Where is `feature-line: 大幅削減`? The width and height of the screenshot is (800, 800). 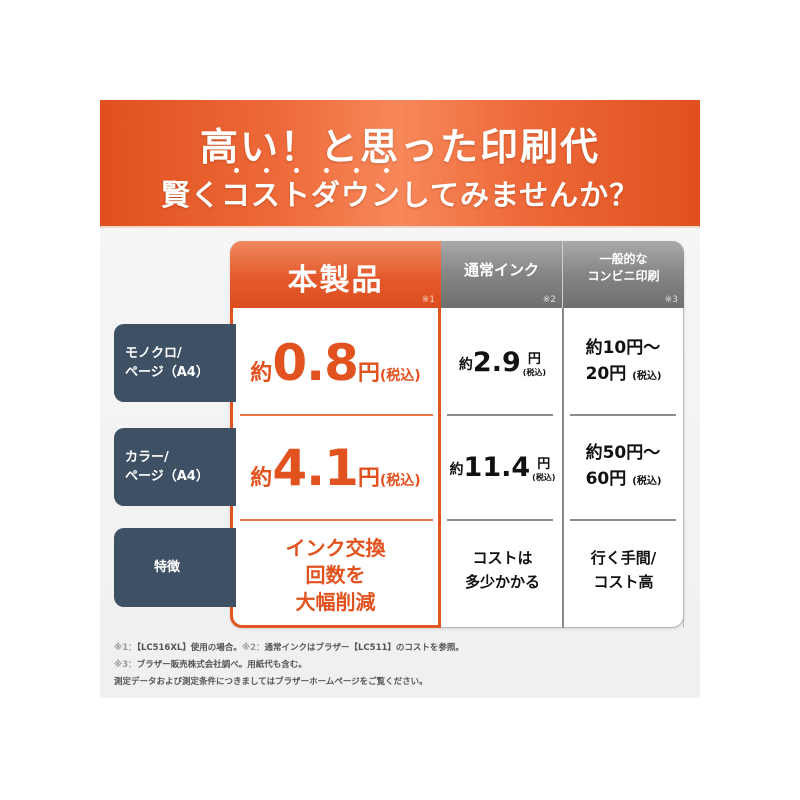
feature-line: 大幅削減 is located at coordinates (335, 601).